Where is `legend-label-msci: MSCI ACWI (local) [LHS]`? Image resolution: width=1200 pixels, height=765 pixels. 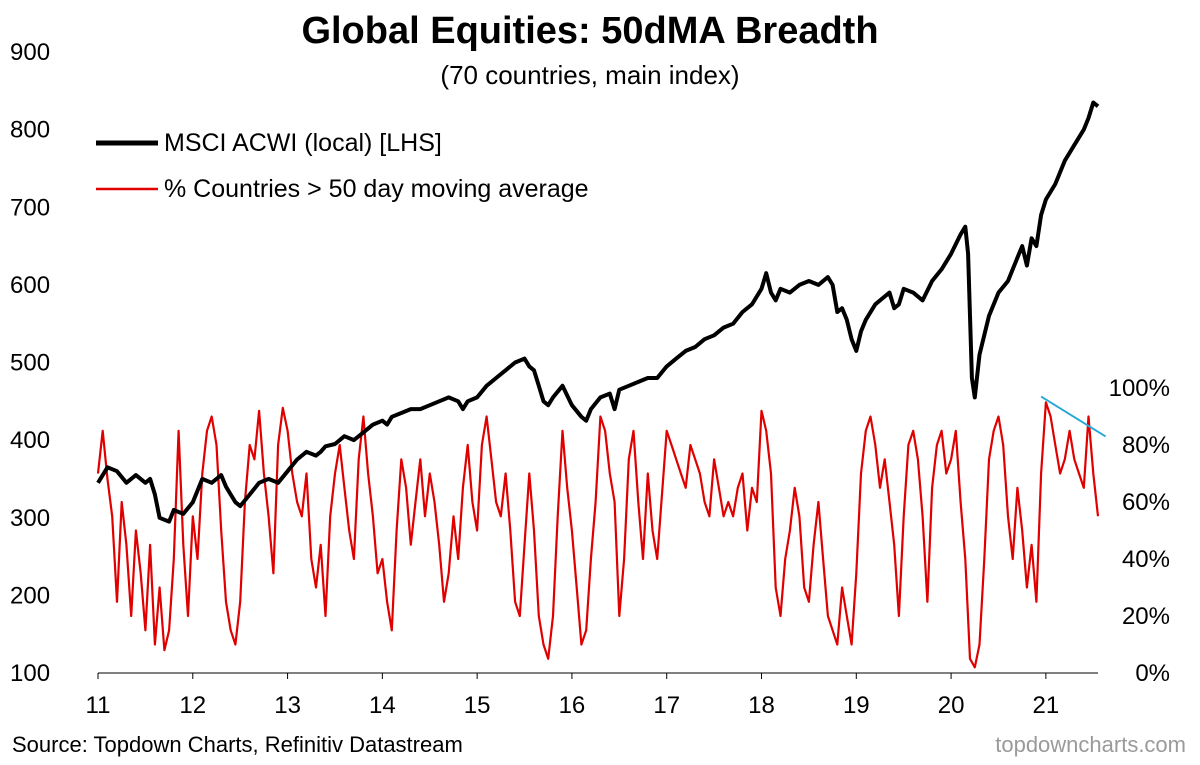
legend-label-msci: MSCI ACWI (local) [LHS] is located at coordinates (303, 142).